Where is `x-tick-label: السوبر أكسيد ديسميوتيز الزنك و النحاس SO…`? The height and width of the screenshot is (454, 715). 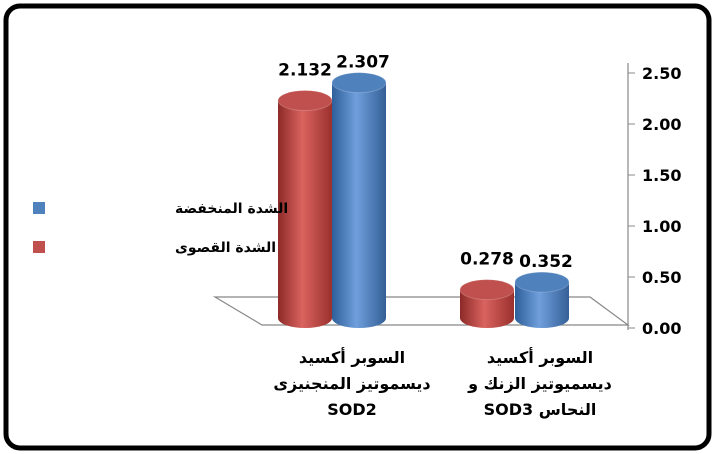
x-tick-label: السوبر أكسيد ديسميوتيز الزنك و النحاس SO… is located at coordinates (540, 383).